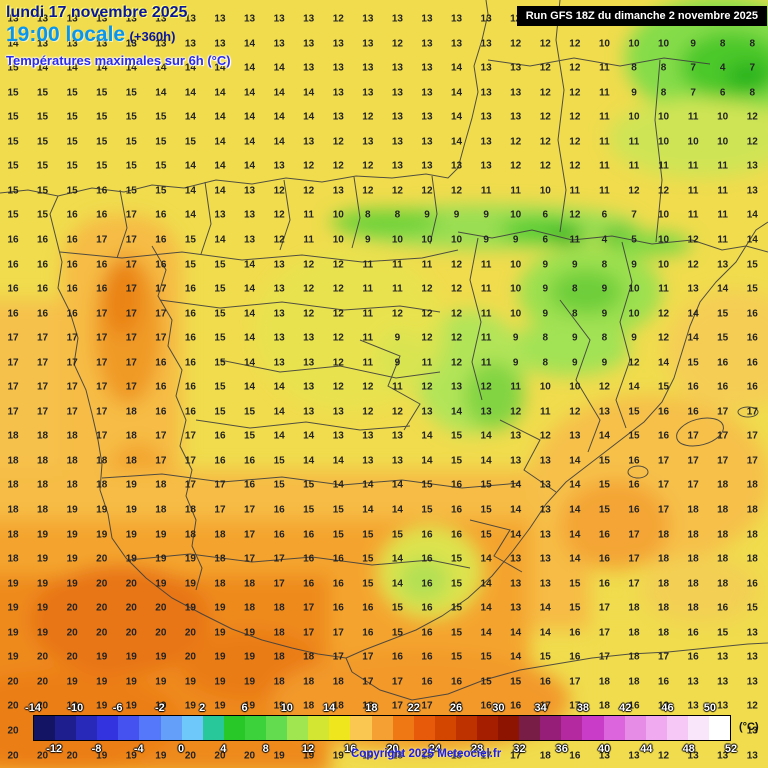  Describe the element at coordinates (202, 708) in the screenshot. I see `colorbar-tick-label: 2` at that location.